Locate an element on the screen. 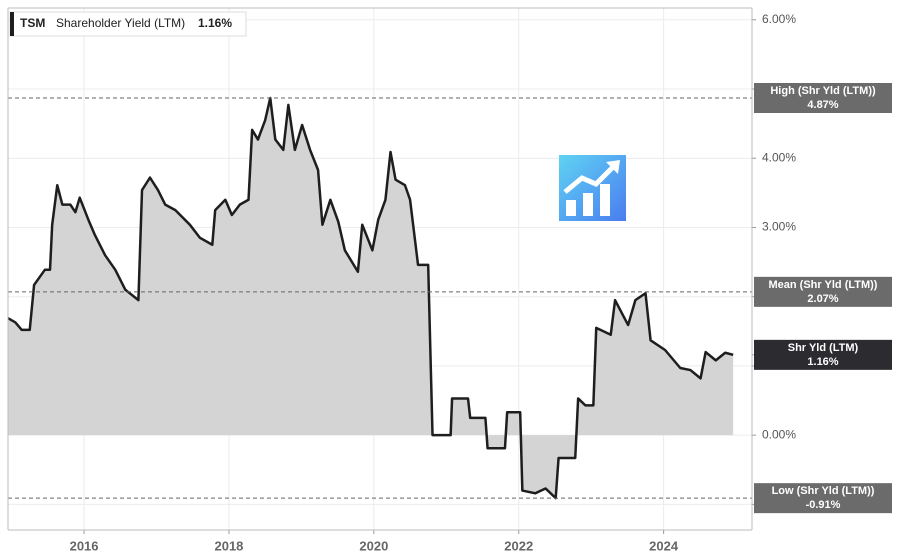 This screenshot has height=557, width=900. reference-value: 4.87% is located at coordinates (822, 105).